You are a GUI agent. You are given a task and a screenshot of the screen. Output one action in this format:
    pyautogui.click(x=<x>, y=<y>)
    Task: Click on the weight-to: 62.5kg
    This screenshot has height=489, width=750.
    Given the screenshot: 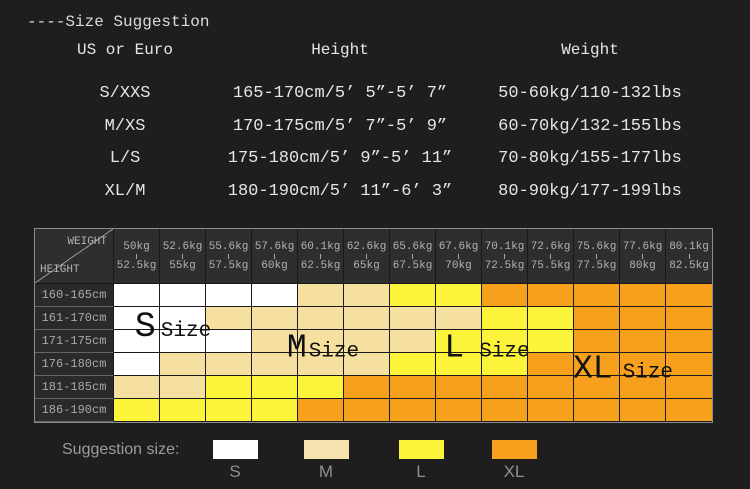 What is the action you would take?
    pyautogui.click(x=320, y=265)
    